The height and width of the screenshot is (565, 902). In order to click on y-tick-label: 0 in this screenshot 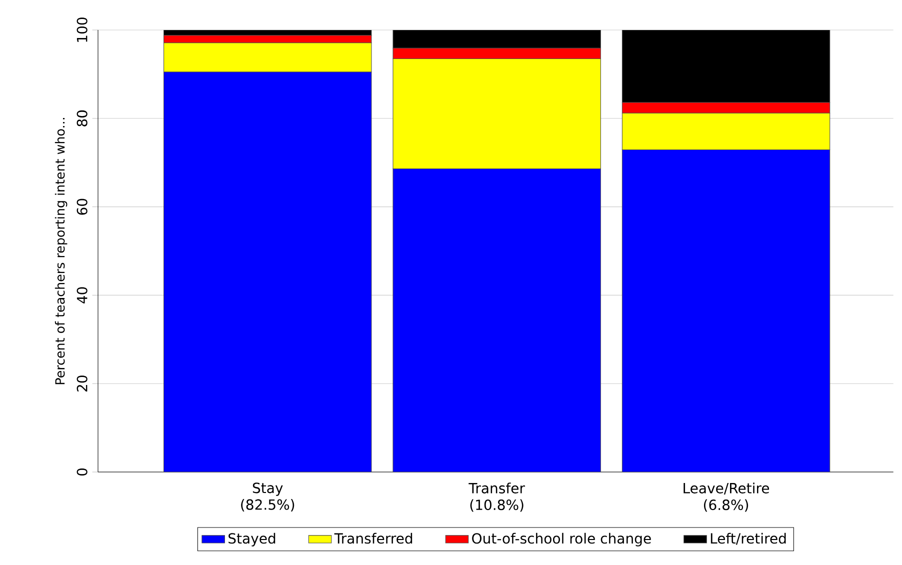, I will do `click(82, 472)`.